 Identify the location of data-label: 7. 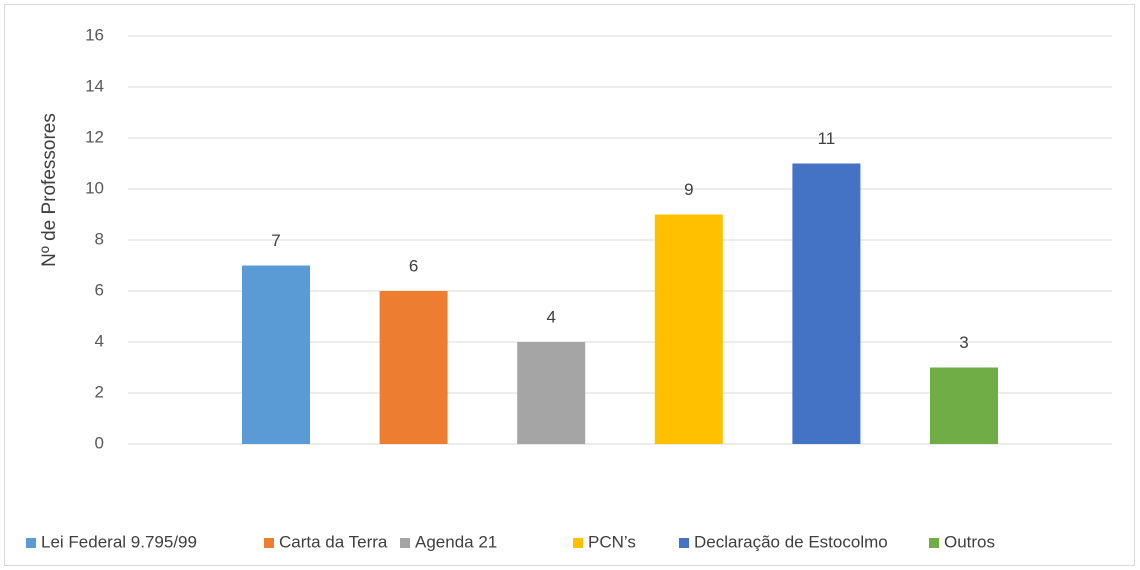
(275, 240).